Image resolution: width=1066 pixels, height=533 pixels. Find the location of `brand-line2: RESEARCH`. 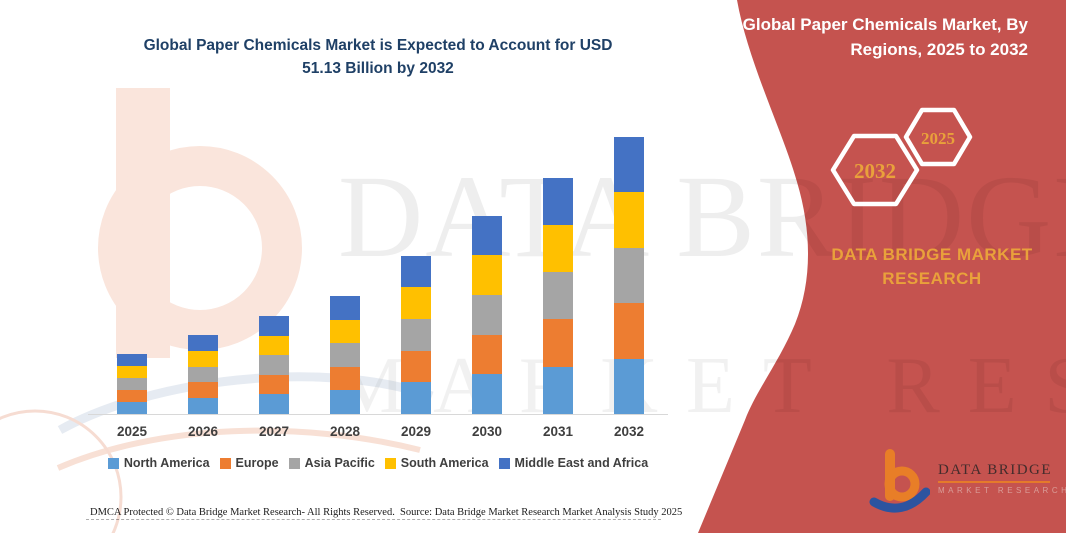

brand-line2: RESEARCH is located at coordinates (932, 278).